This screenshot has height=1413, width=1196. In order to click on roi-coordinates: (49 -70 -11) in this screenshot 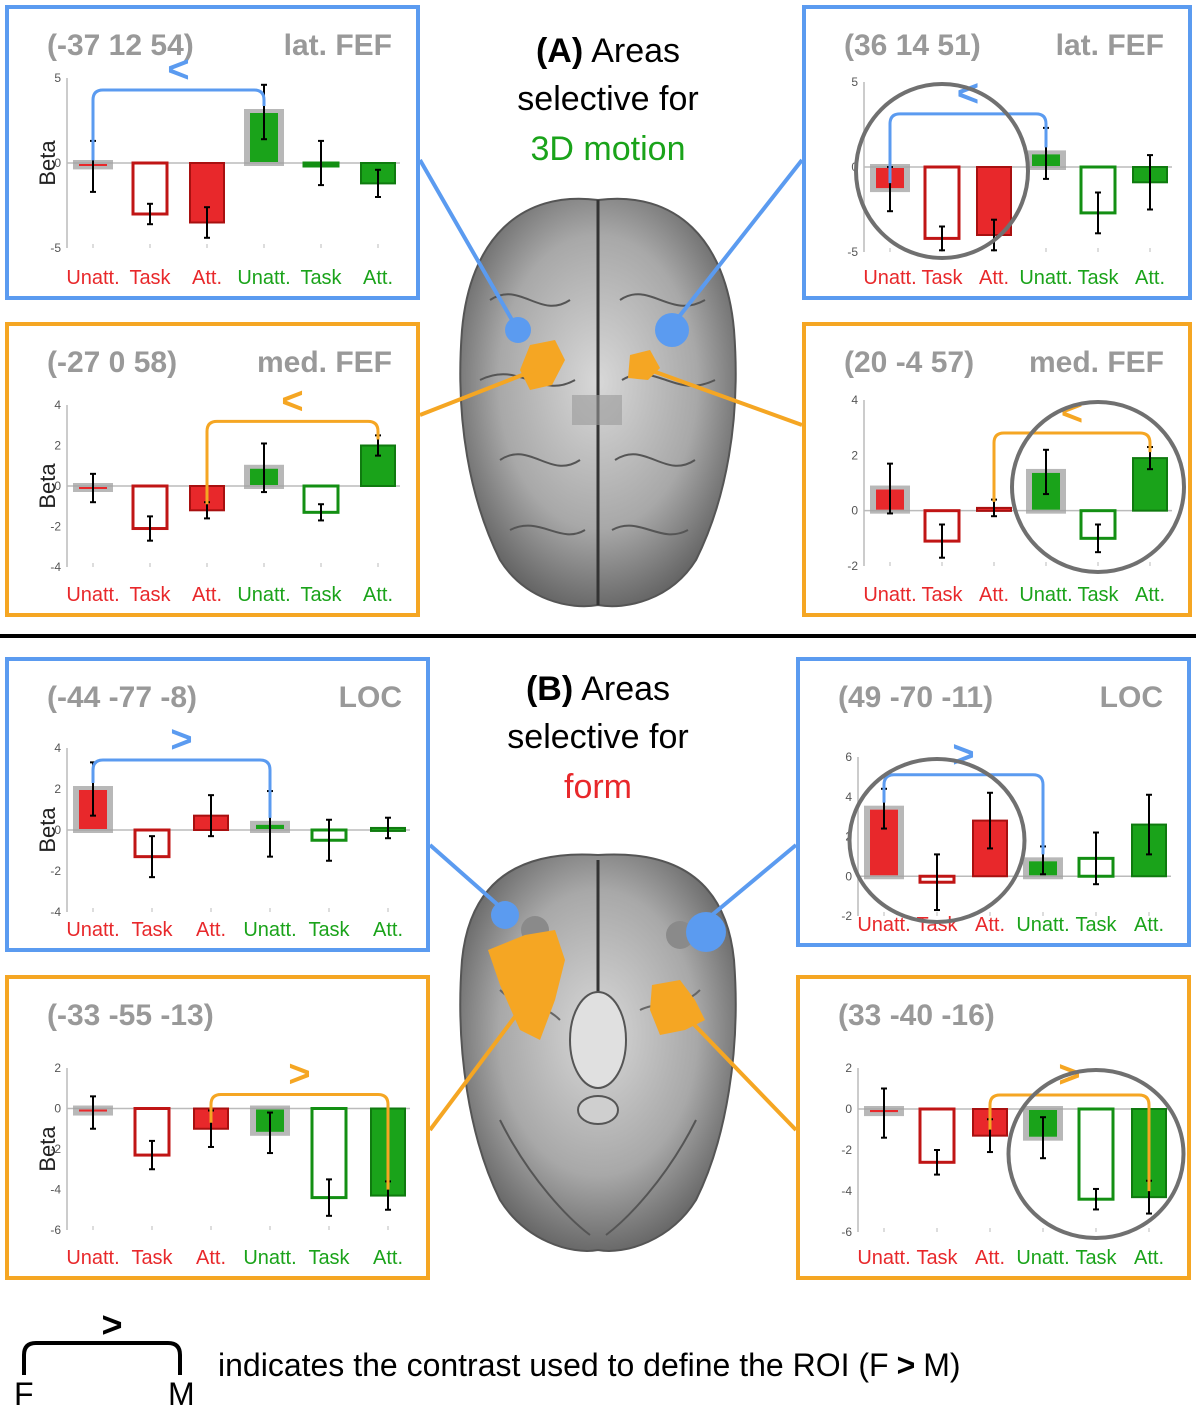, I will do `click(915, 697)`.